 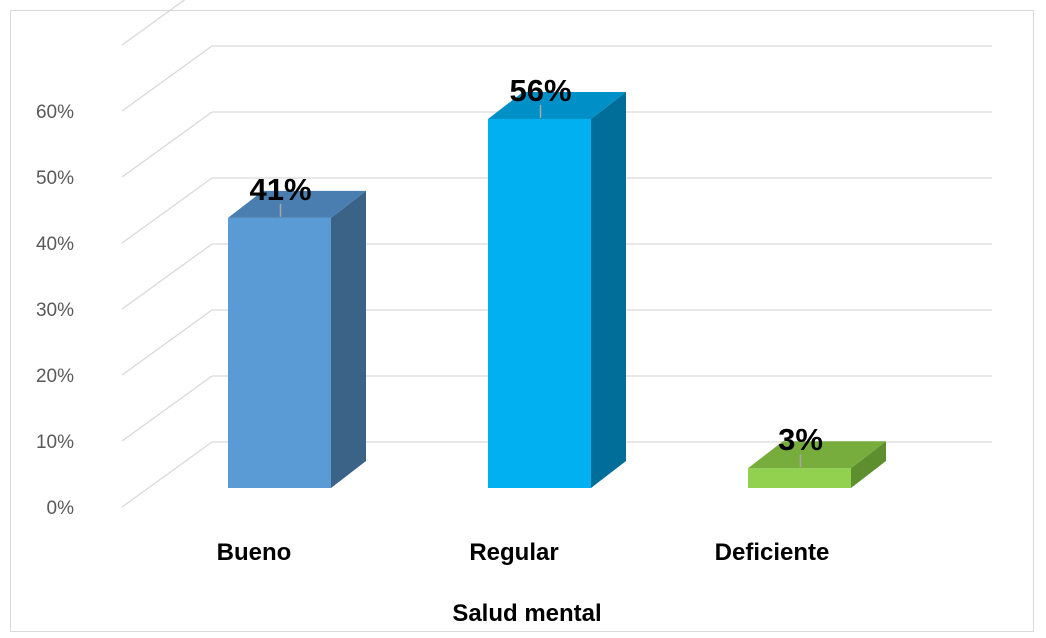 I want to click on y-tick-label: 60%, so click(x=55, y=112).